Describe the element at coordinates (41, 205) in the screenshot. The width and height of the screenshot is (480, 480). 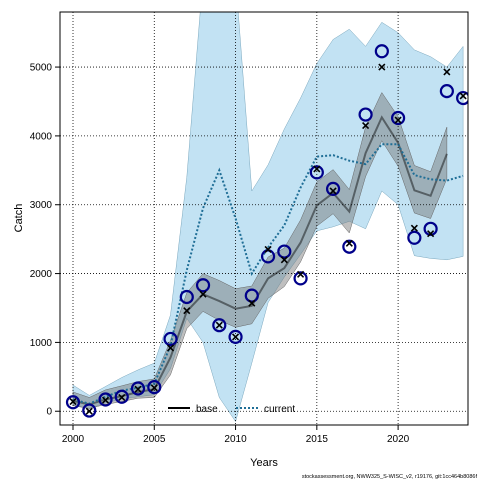
I see `y-tick-label: 3000` at that location.